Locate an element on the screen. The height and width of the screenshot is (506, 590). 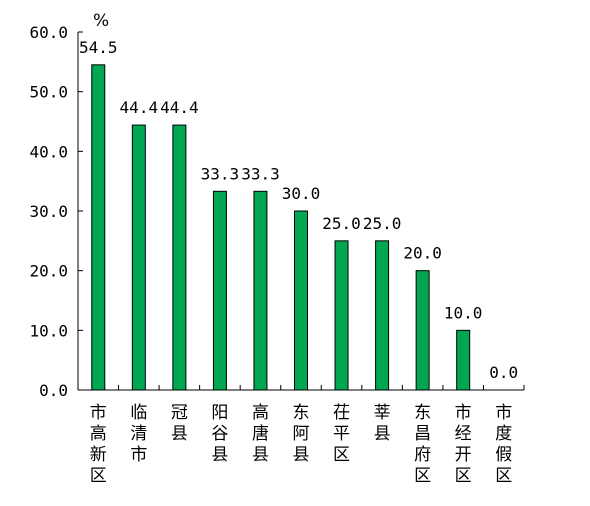
y-tick-label: 30.0 is located at coordinates (48, 211).